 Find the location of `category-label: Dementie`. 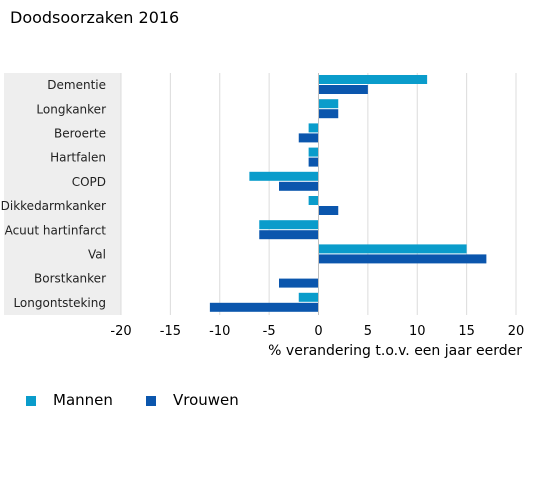

category-label: Dementie is located at coordinates (76, 85).